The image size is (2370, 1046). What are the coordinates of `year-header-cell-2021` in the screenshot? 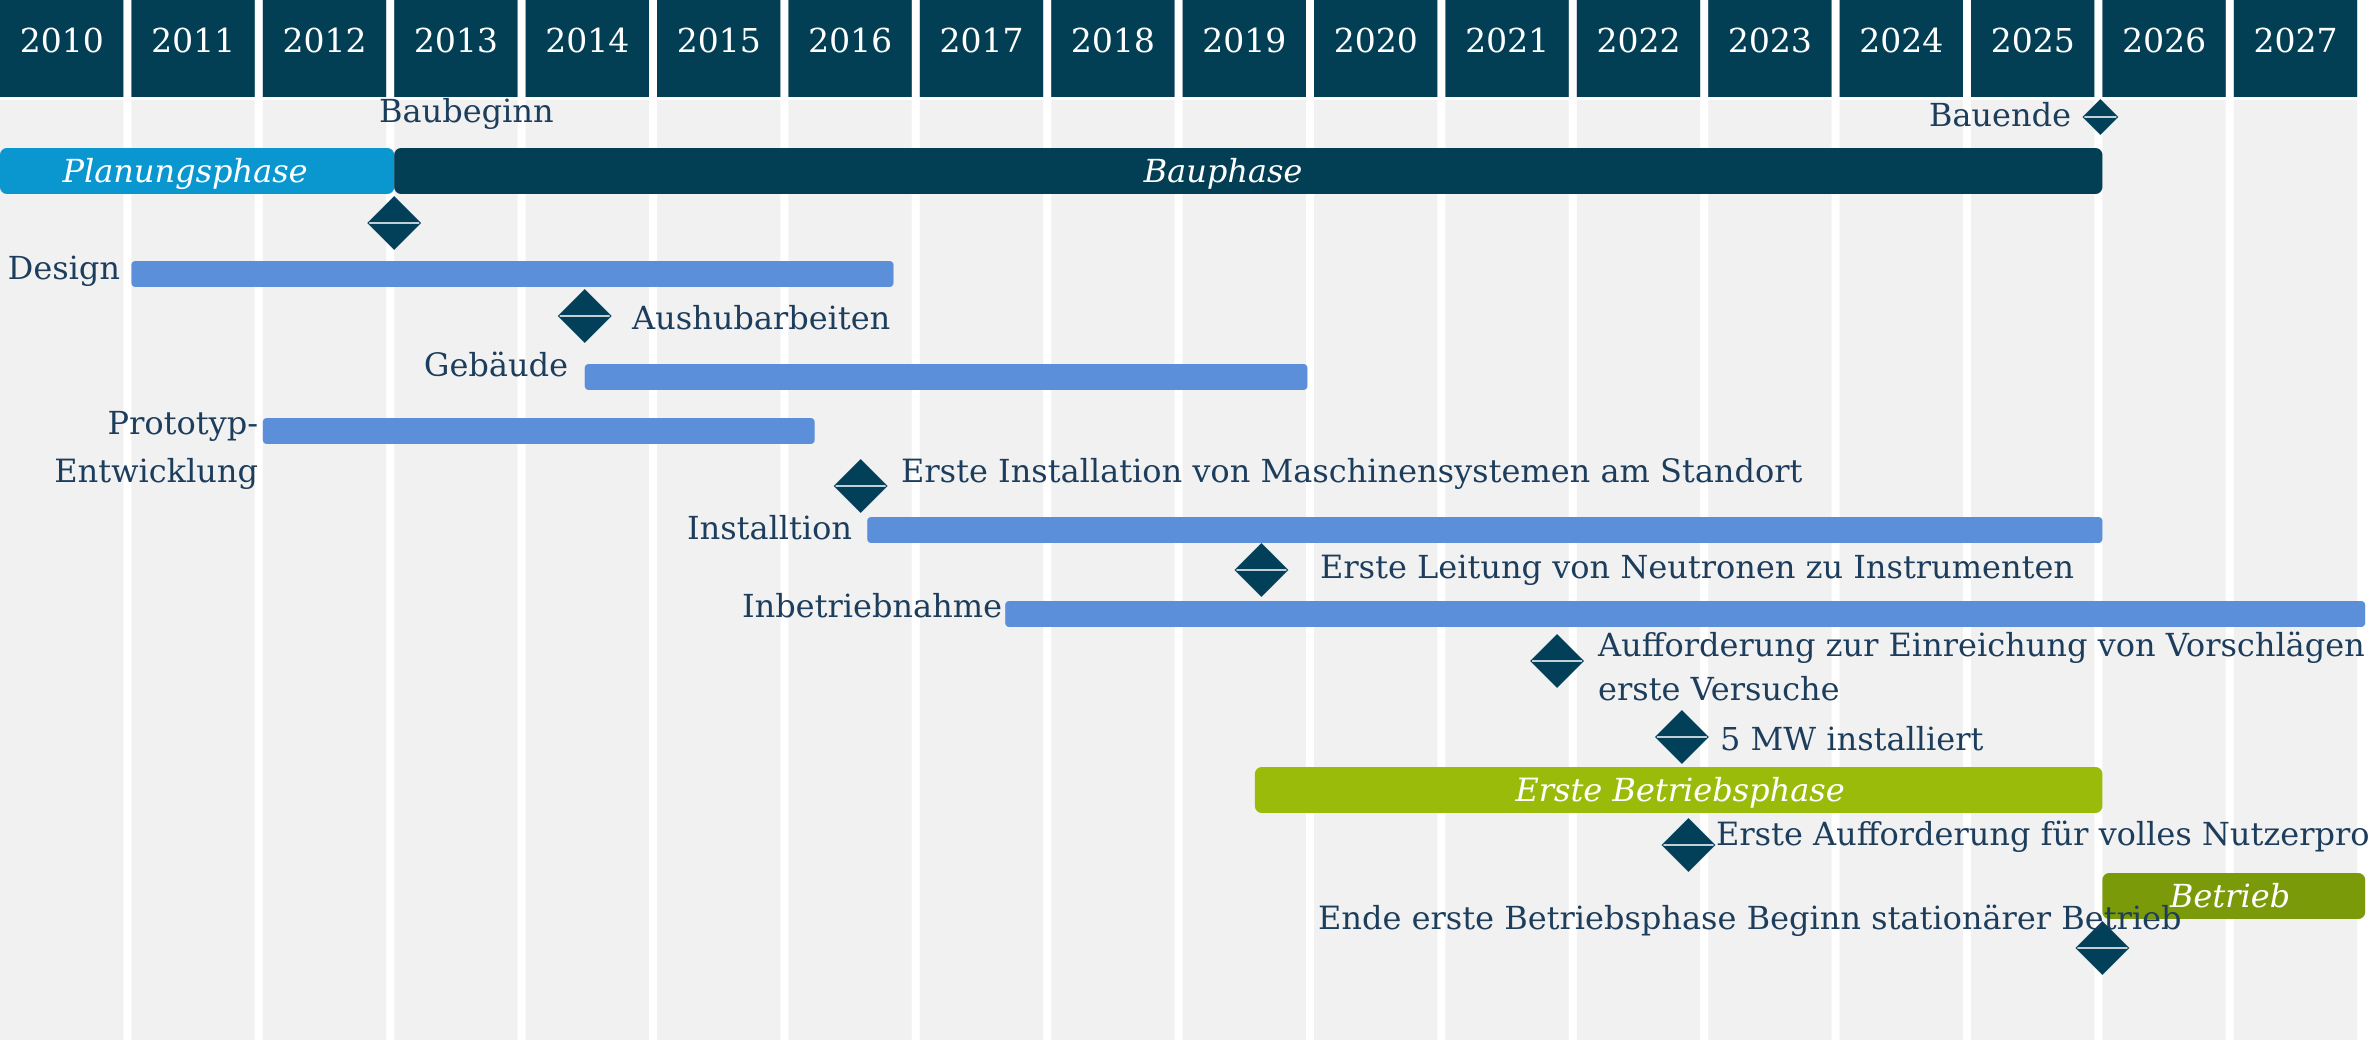 It's located at (1507, 48).